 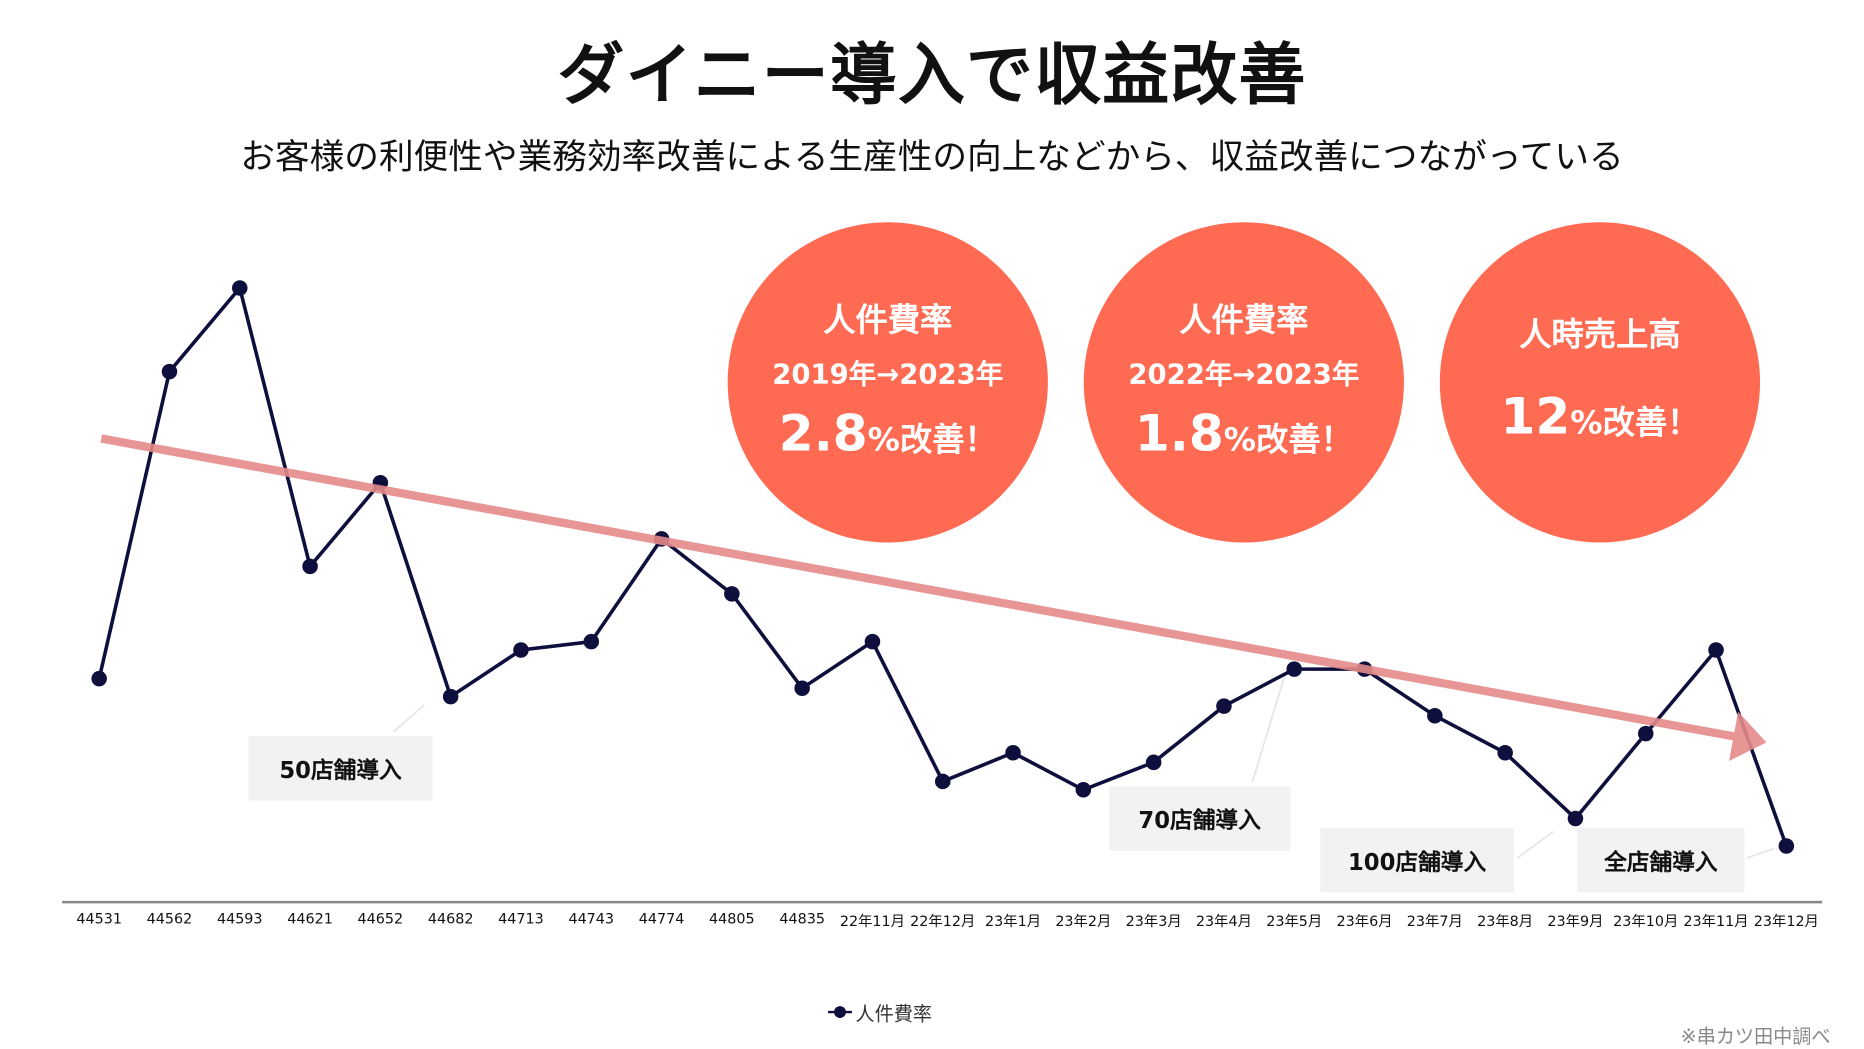 What do you see at coordinates (888, 375) in the screenshot?
I see `highlight-period: 2019年→2023年` at bounding box center [888, 375].